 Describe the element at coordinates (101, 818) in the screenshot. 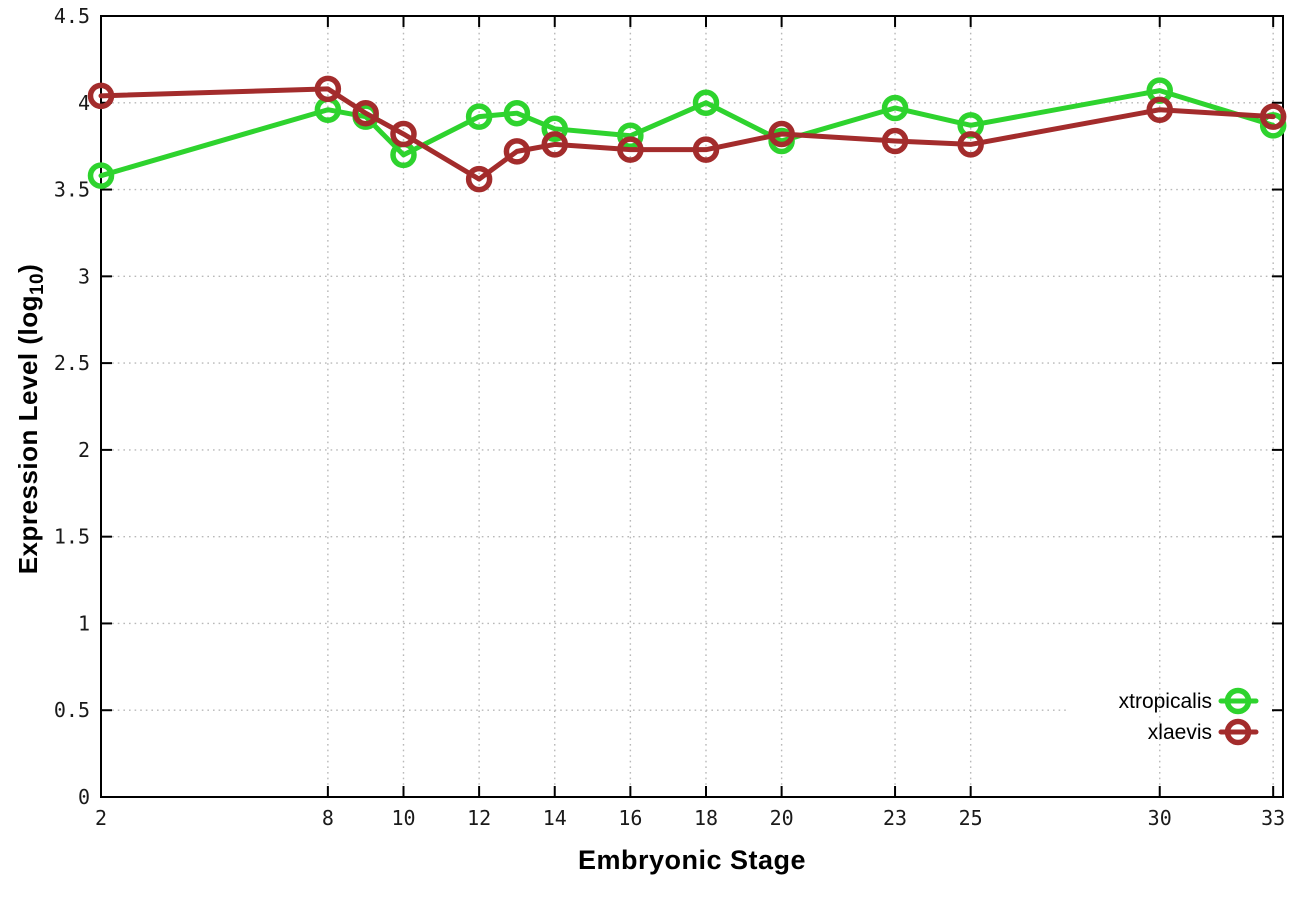

I see `x-tick-label: 2` at that location.